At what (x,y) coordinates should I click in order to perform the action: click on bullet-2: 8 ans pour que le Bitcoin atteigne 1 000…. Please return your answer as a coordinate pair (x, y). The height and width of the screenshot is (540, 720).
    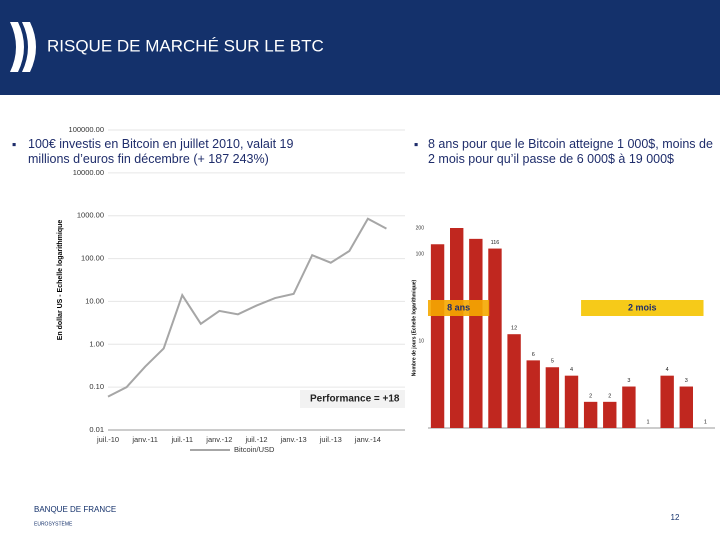
    Looking at the image, I should click on (570, 151).